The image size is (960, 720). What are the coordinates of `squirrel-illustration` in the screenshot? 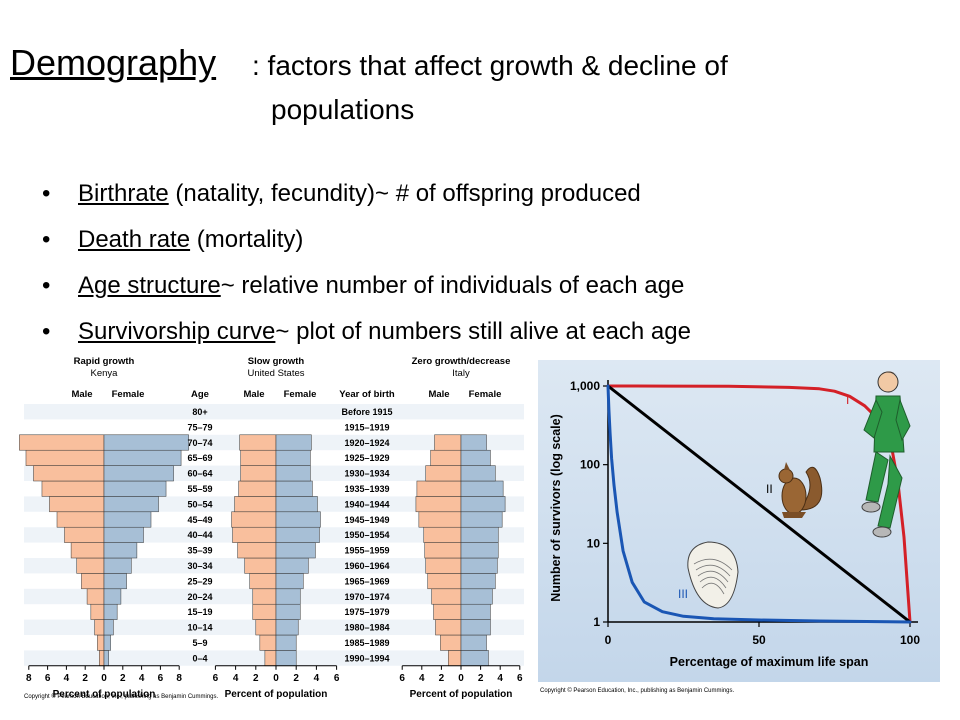 It's located at (800, 490).